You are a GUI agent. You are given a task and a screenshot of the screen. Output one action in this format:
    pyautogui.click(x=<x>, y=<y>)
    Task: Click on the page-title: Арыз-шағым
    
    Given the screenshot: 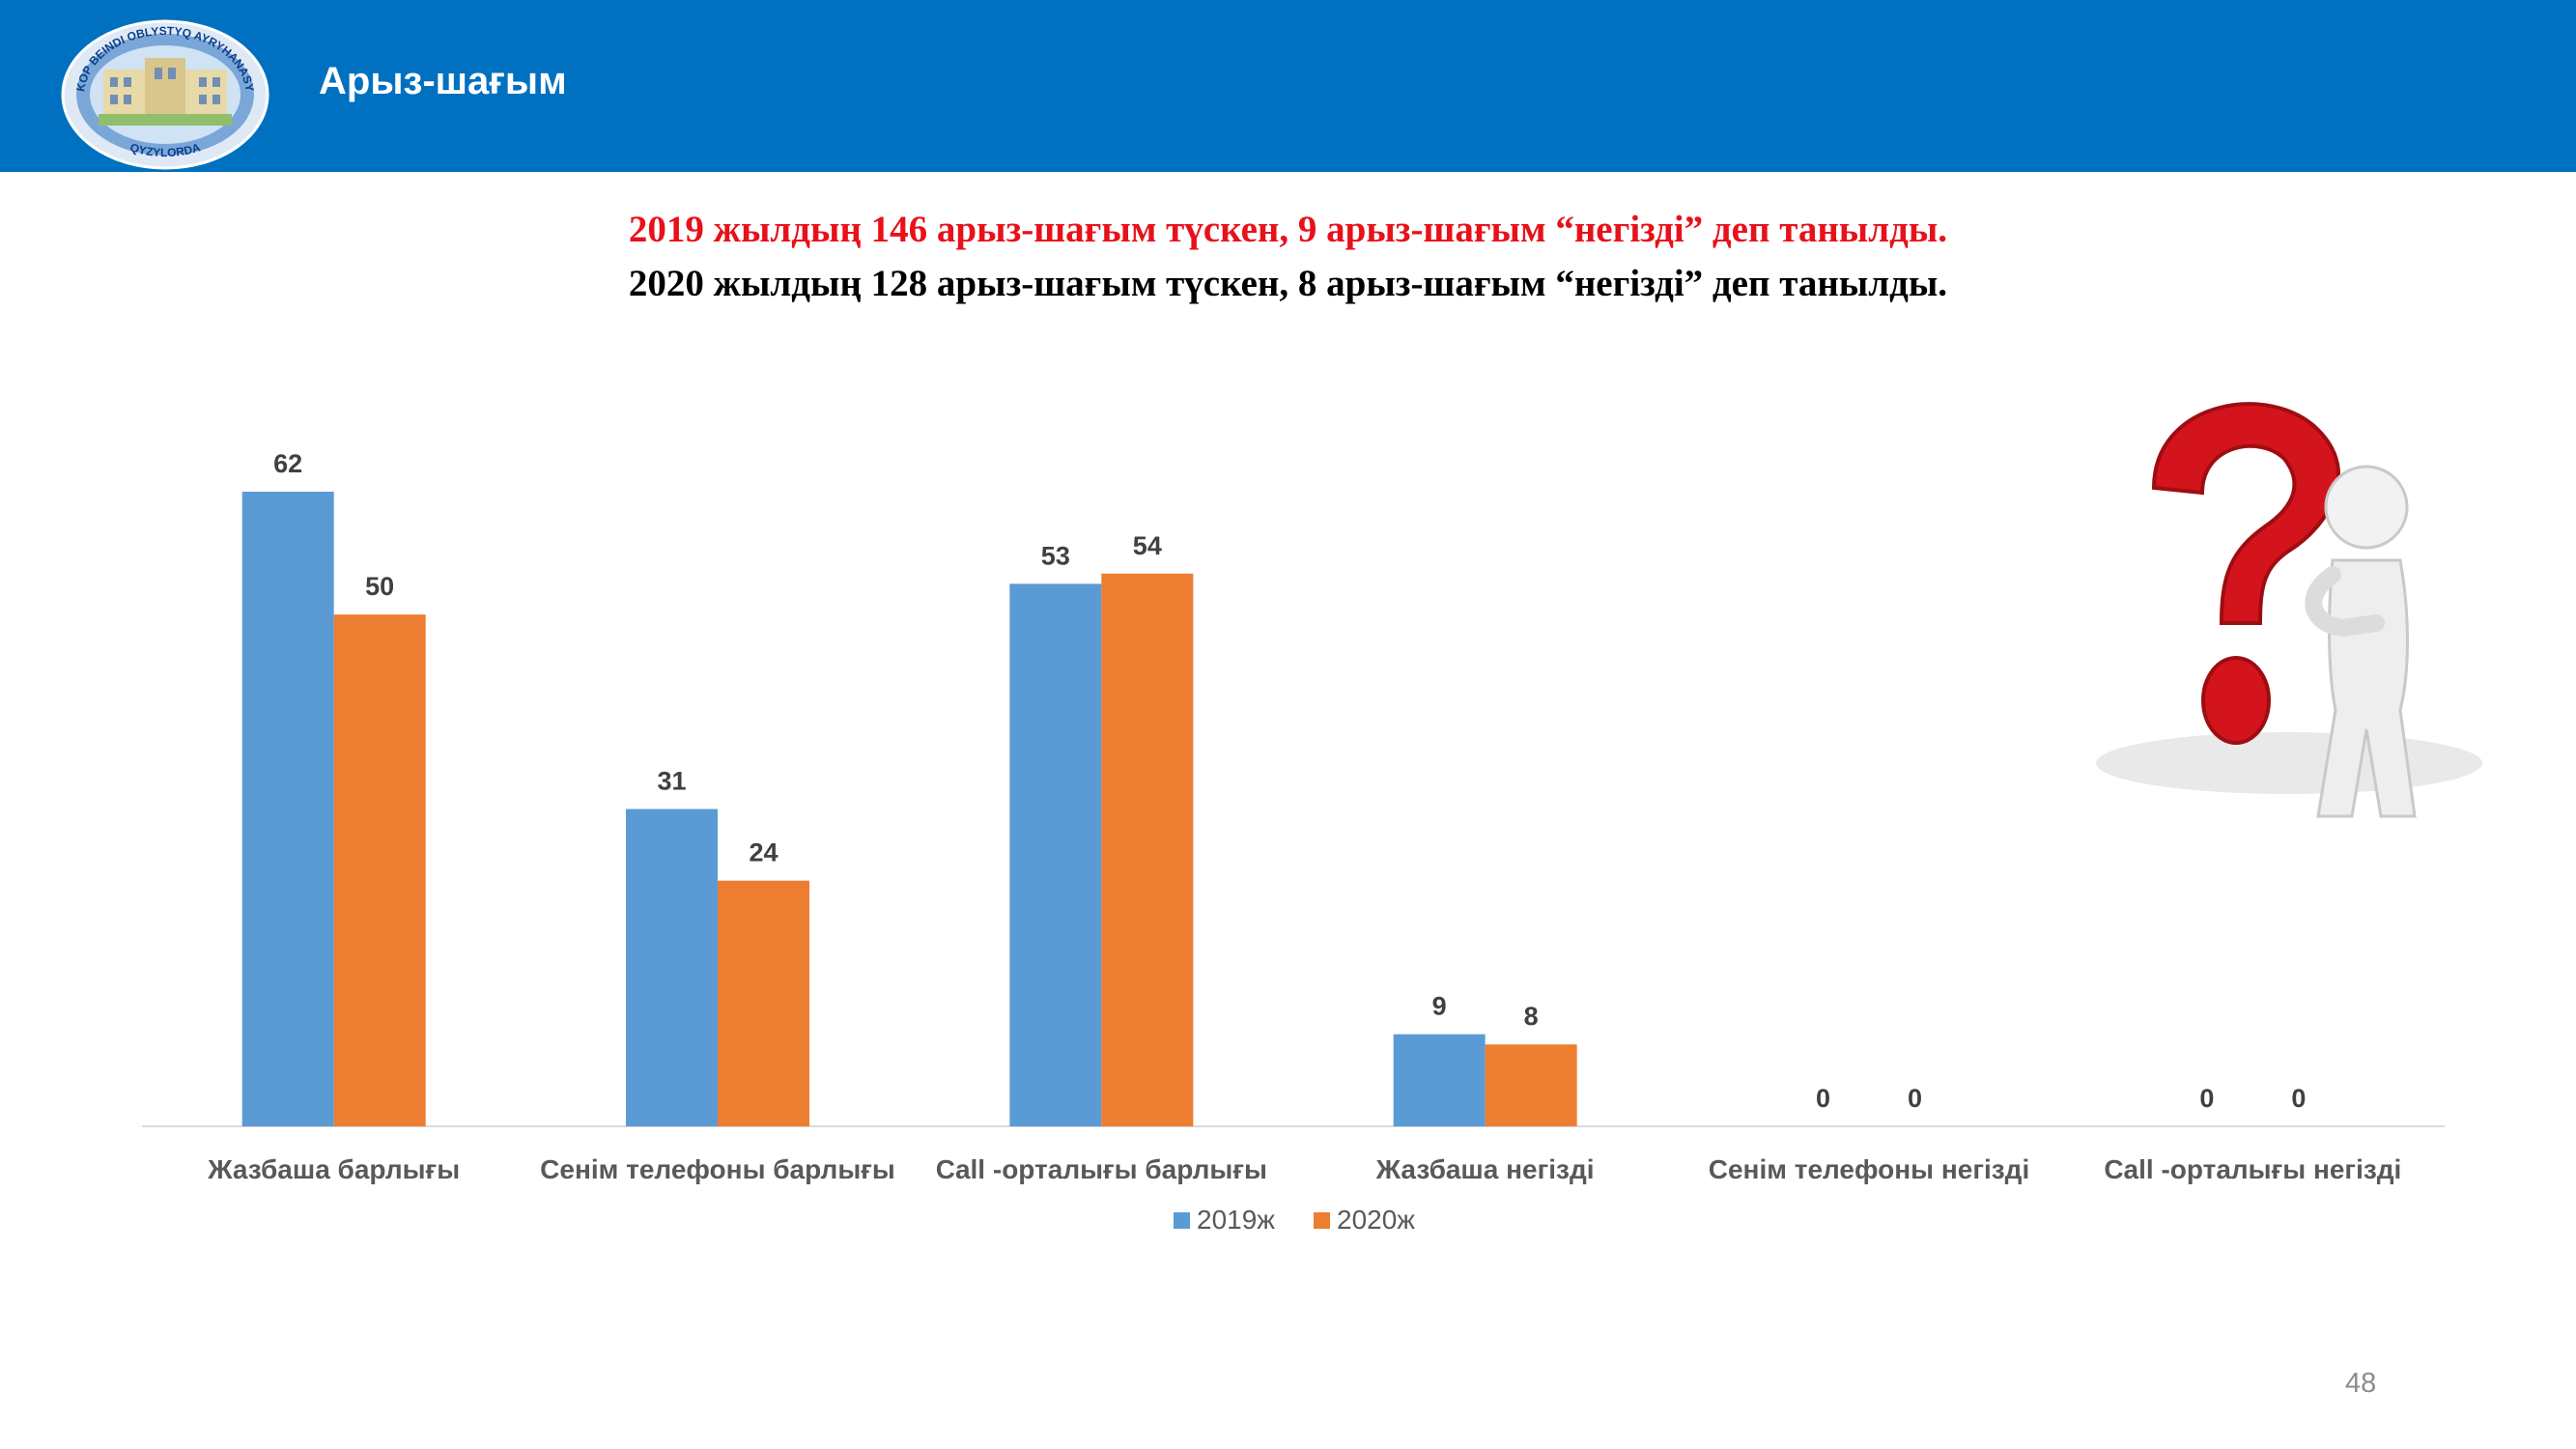 What is the action you would take?
    pyautogui.click(x=443, y=81)
    